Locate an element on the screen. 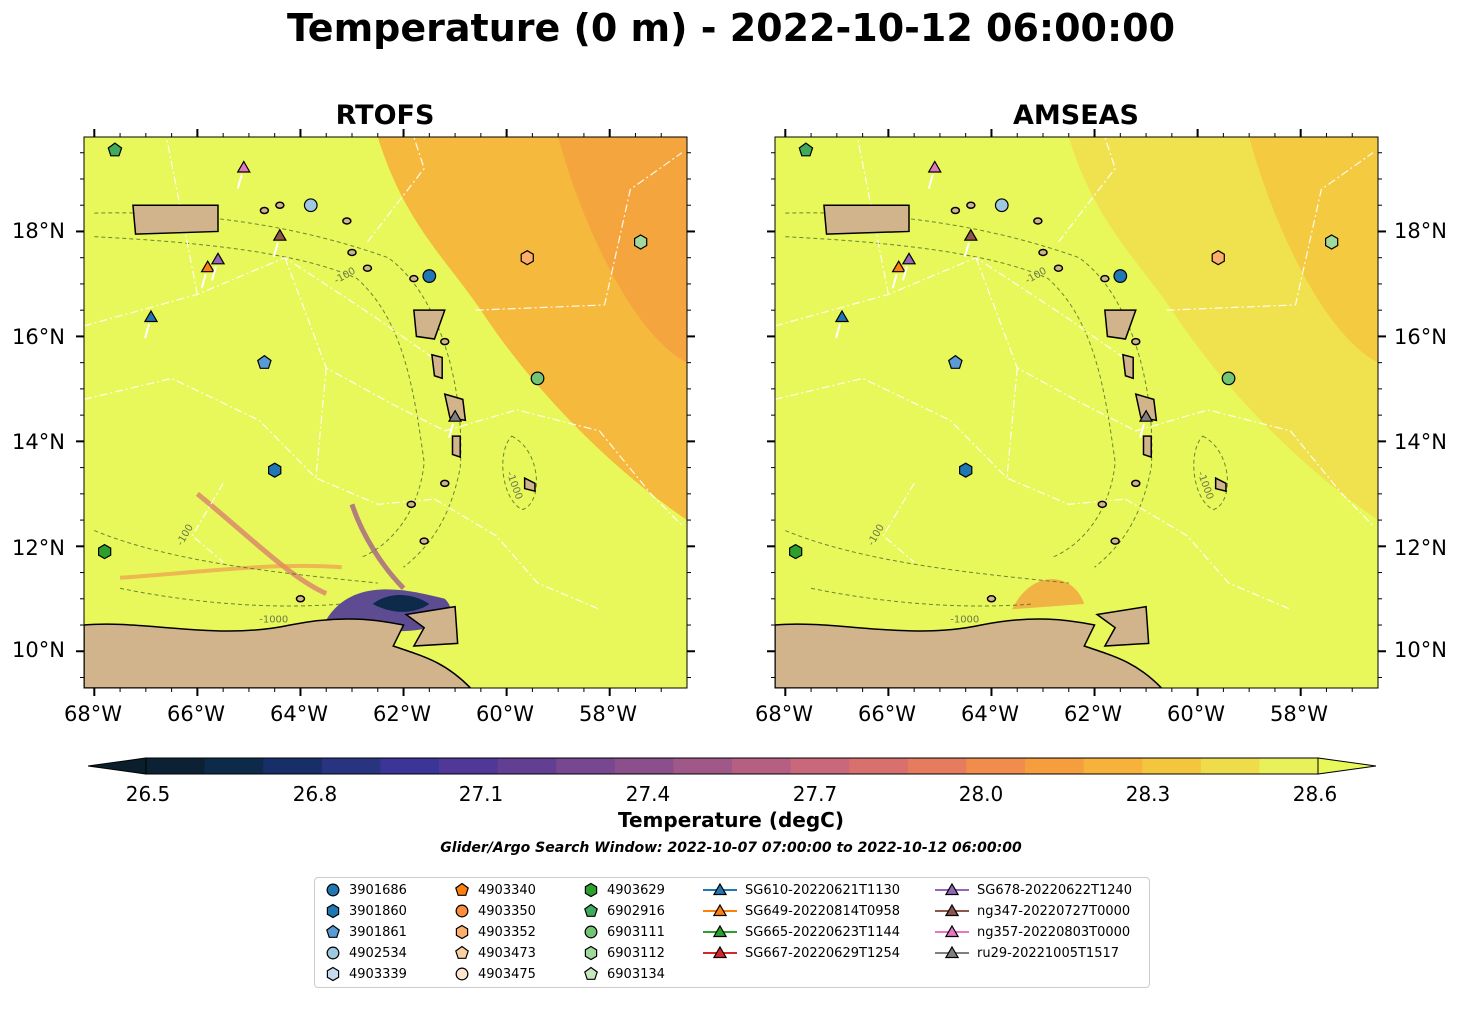 The width and height of the screenshot is (1462, 1014). guadeloupe is located at coordinates (1120, 324).